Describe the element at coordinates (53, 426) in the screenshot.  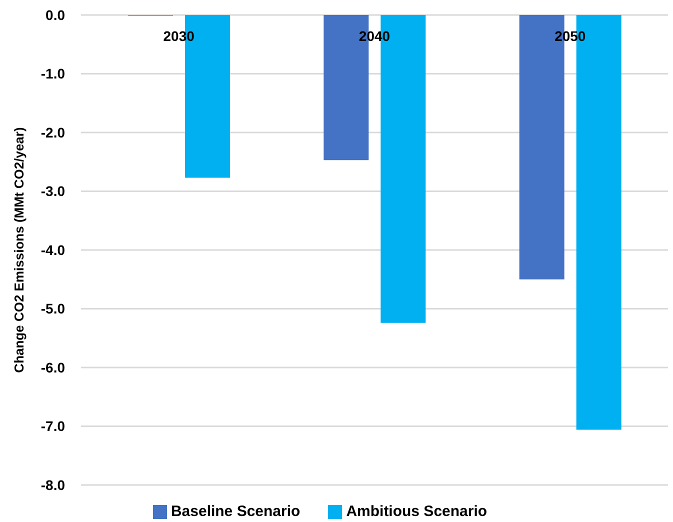
I see `y-tick-label: -7.0` at that location.